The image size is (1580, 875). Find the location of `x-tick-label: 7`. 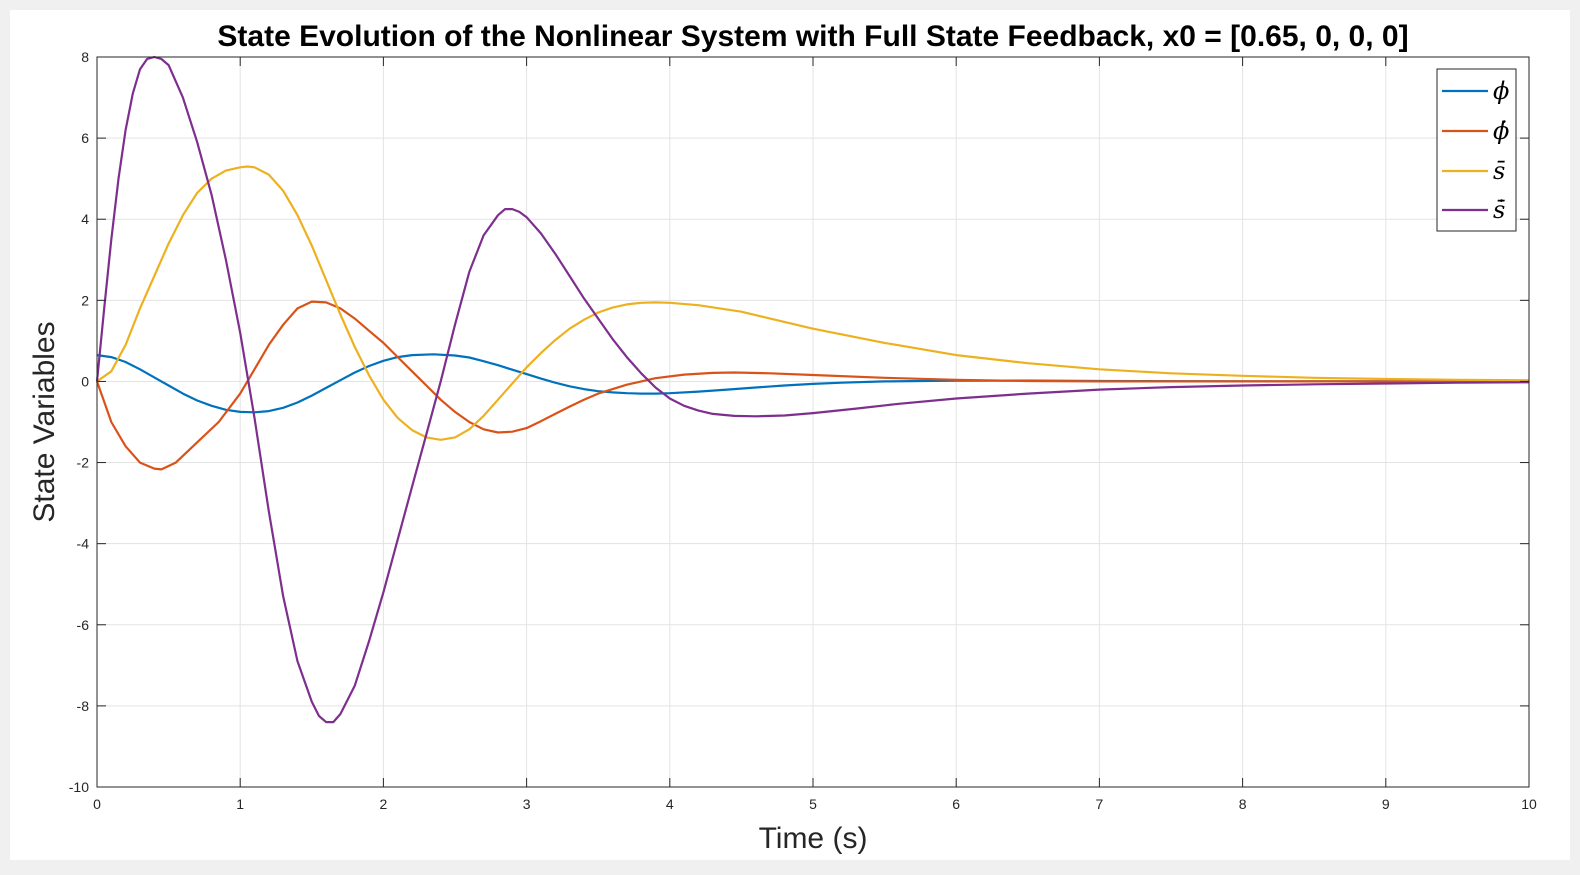

x-tick-label: 7 is located at coordinates (1100, 804).